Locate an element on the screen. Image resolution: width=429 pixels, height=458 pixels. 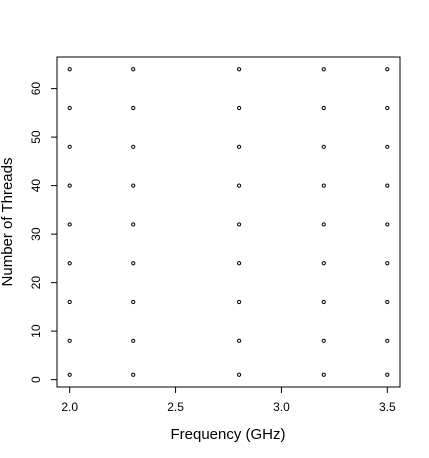
y-tick-label: 40 is located at coordinates (36, 186).